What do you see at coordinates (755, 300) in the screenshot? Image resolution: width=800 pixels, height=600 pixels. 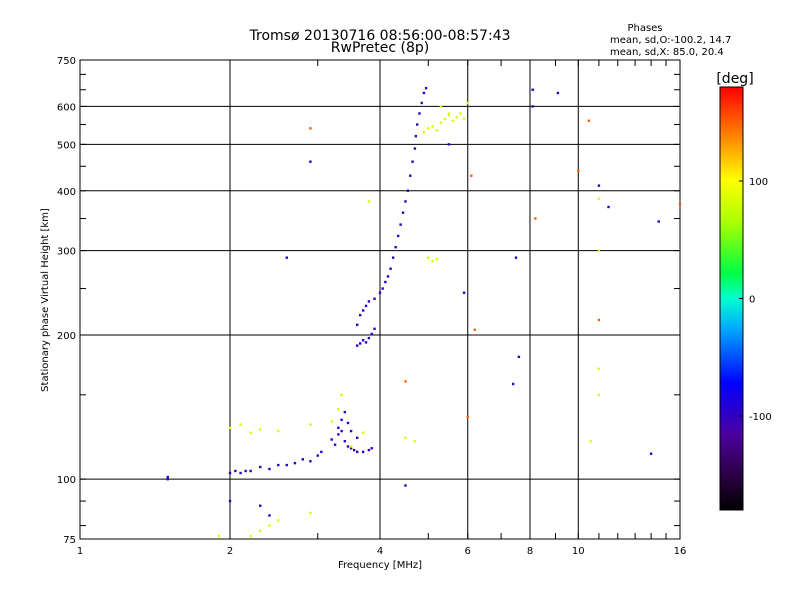 I see `colorbar-ticks: 100 0 -100` at bounding box center [755, 300].